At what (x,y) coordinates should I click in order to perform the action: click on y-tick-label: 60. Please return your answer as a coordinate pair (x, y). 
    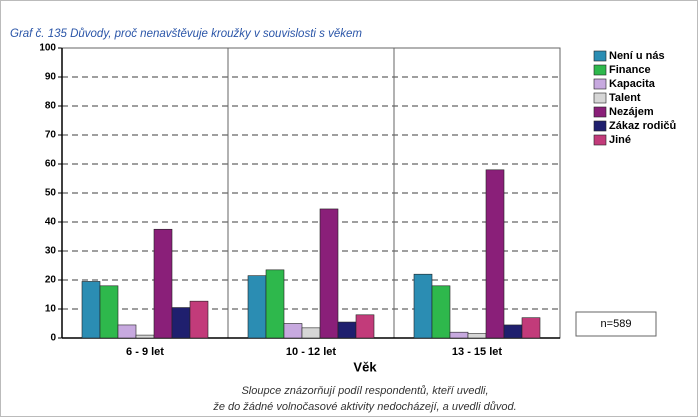
    Looking at the image, I should click on (51, 164).